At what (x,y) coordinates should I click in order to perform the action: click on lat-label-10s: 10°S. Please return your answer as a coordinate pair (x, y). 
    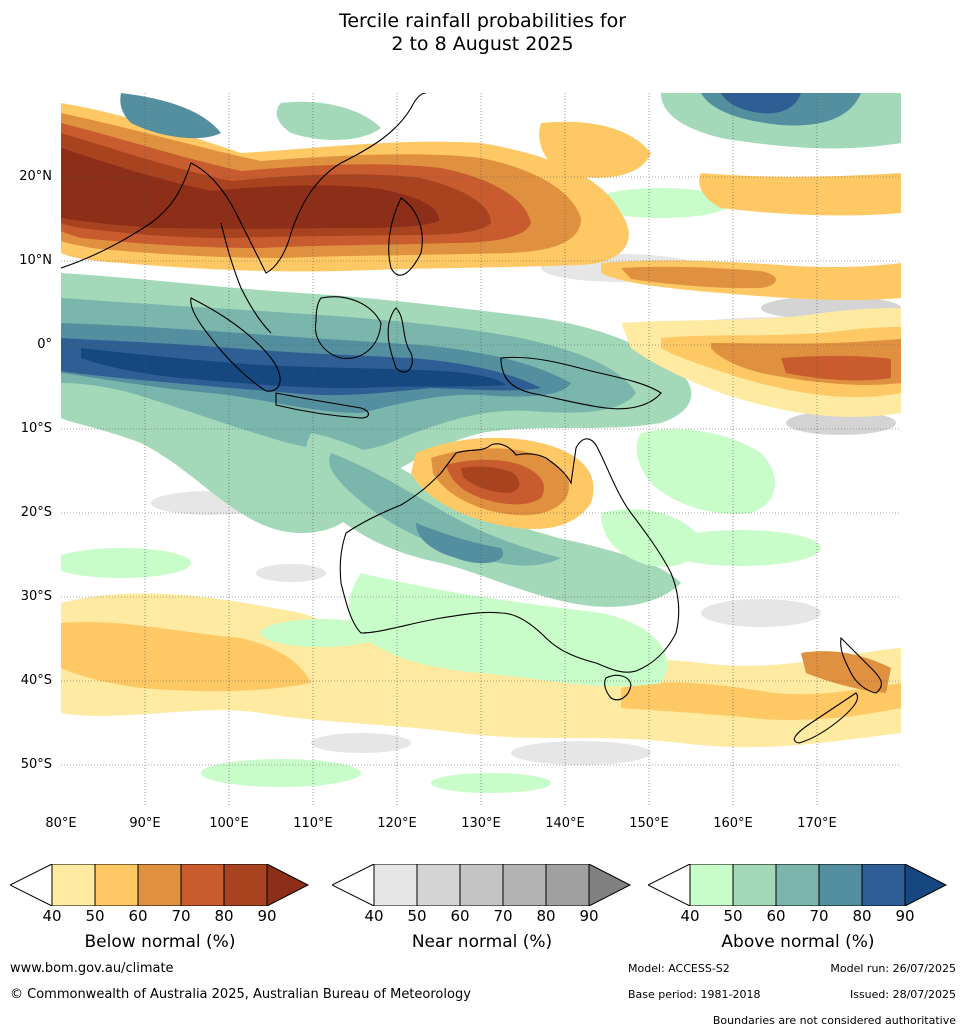
    Looking at the image, I should click on (36, 428).